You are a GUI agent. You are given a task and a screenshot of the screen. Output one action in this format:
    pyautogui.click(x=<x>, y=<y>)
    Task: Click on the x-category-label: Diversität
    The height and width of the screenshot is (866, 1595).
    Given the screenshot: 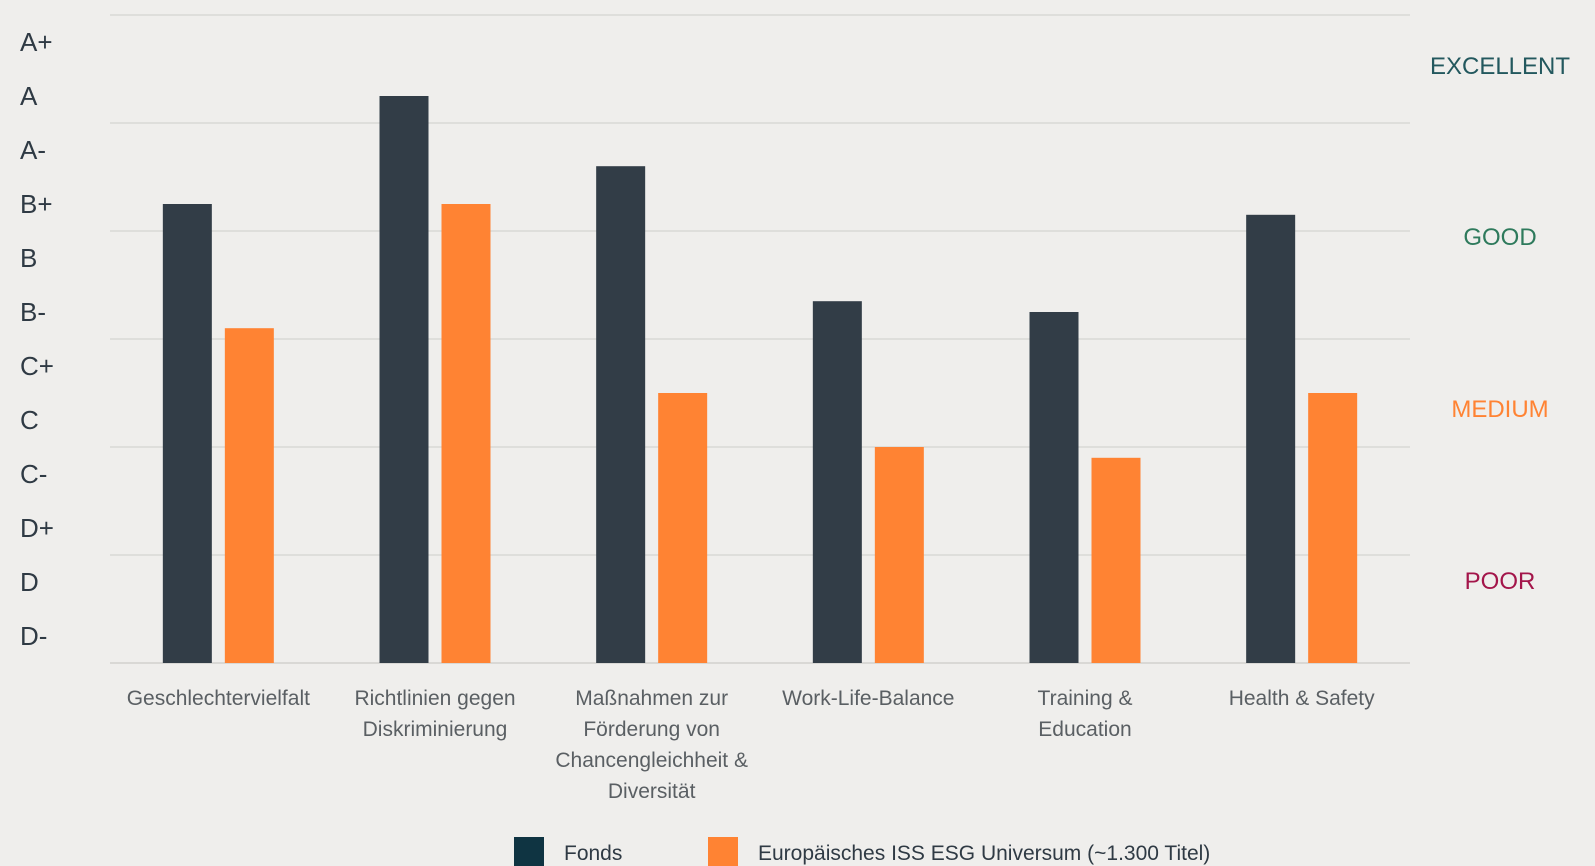 What is the action you would take?
    pyautogui.click(x=652, y=791)
    